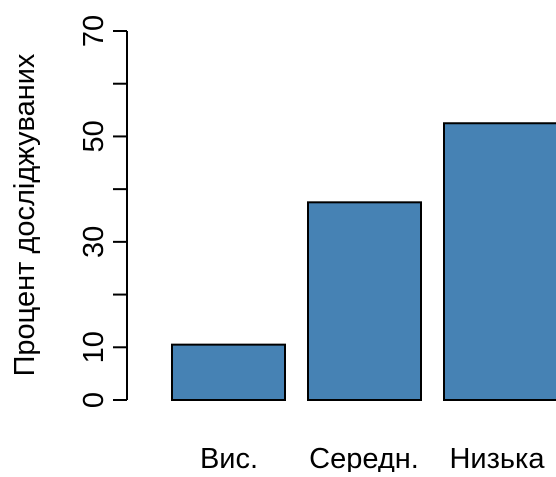 The width and height of the screenshot is (556, 477). What do you see at coordinates (497, 457) in the screenshot?
I see `x-tick-label: Низька` at bounding box center [497, 457].